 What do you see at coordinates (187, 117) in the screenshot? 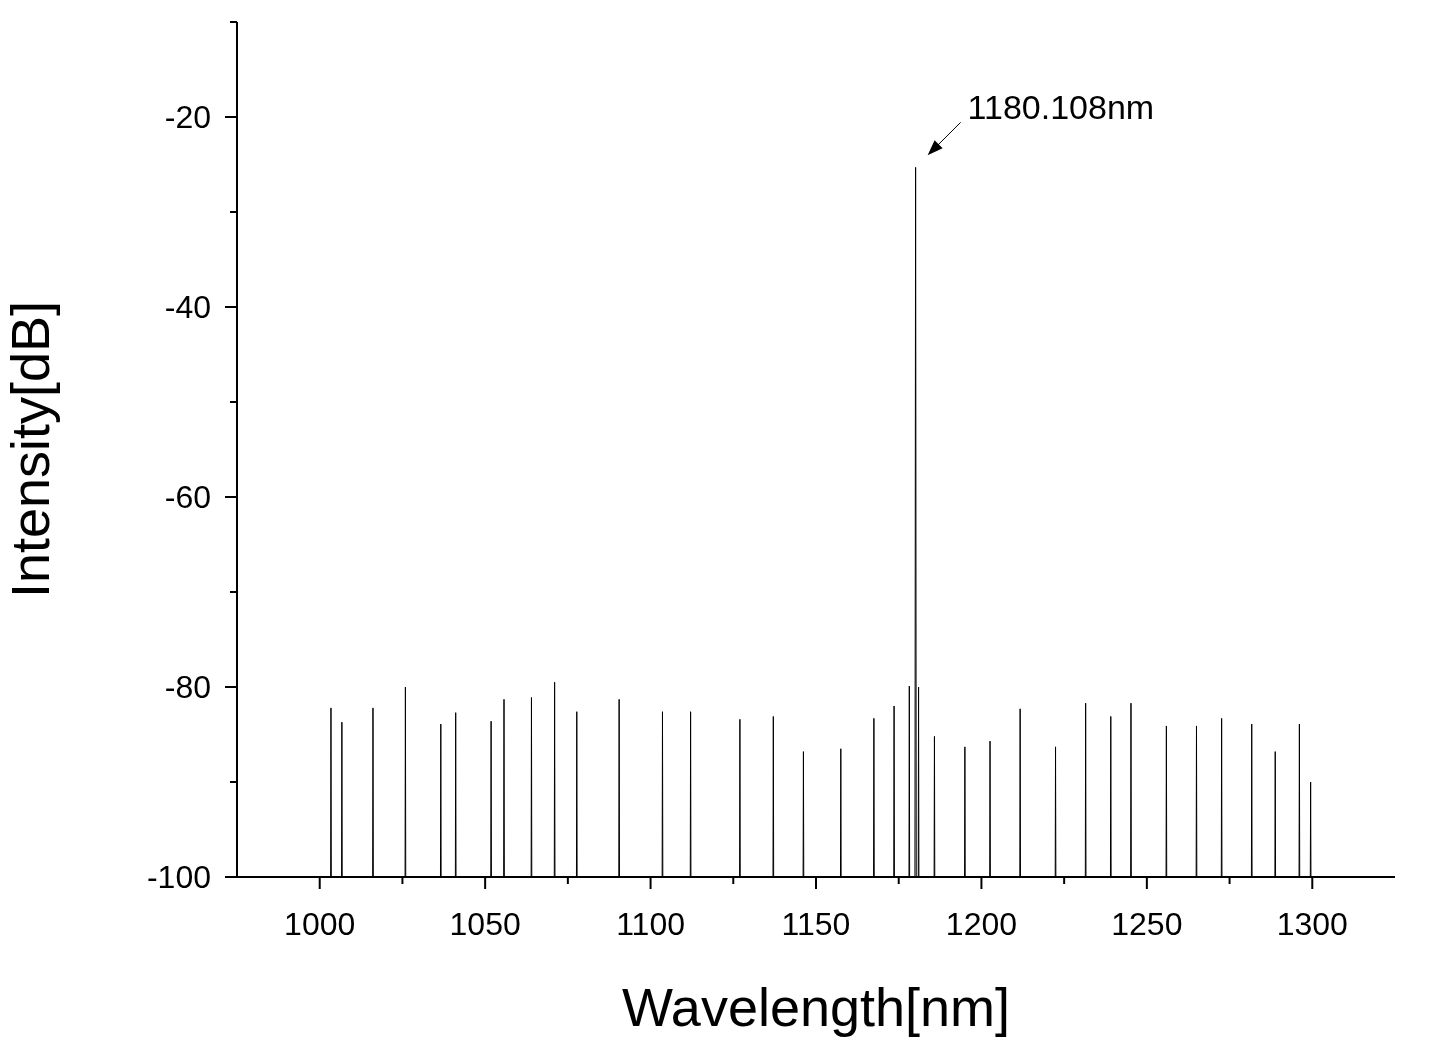
I see `y-tick-label: -20` at bounding box center [187, 117].